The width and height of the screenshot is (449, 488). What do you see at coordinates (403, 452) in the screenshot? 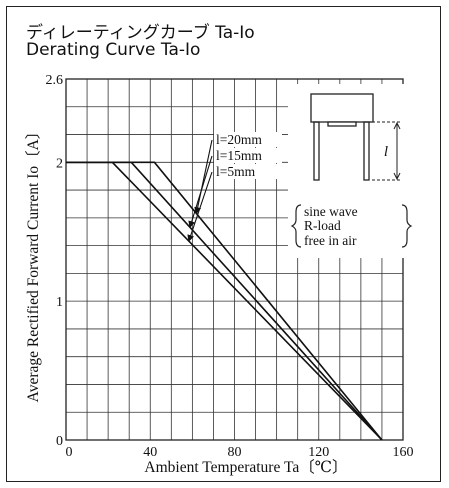
I see `x-tick-label: 160` at bounding box center [403, 452].